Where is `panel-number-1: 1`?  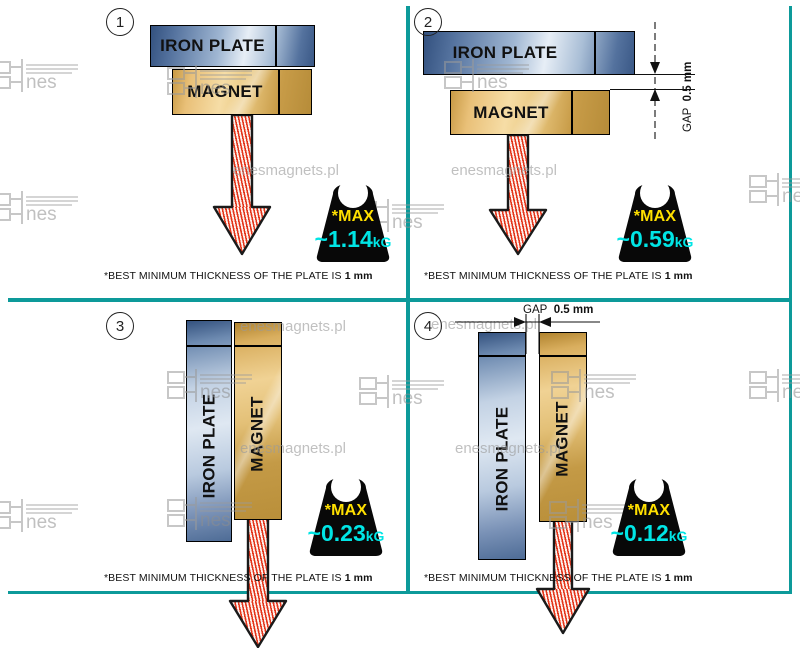 panel-number-1: 1 is located at coordinates (120, 22).